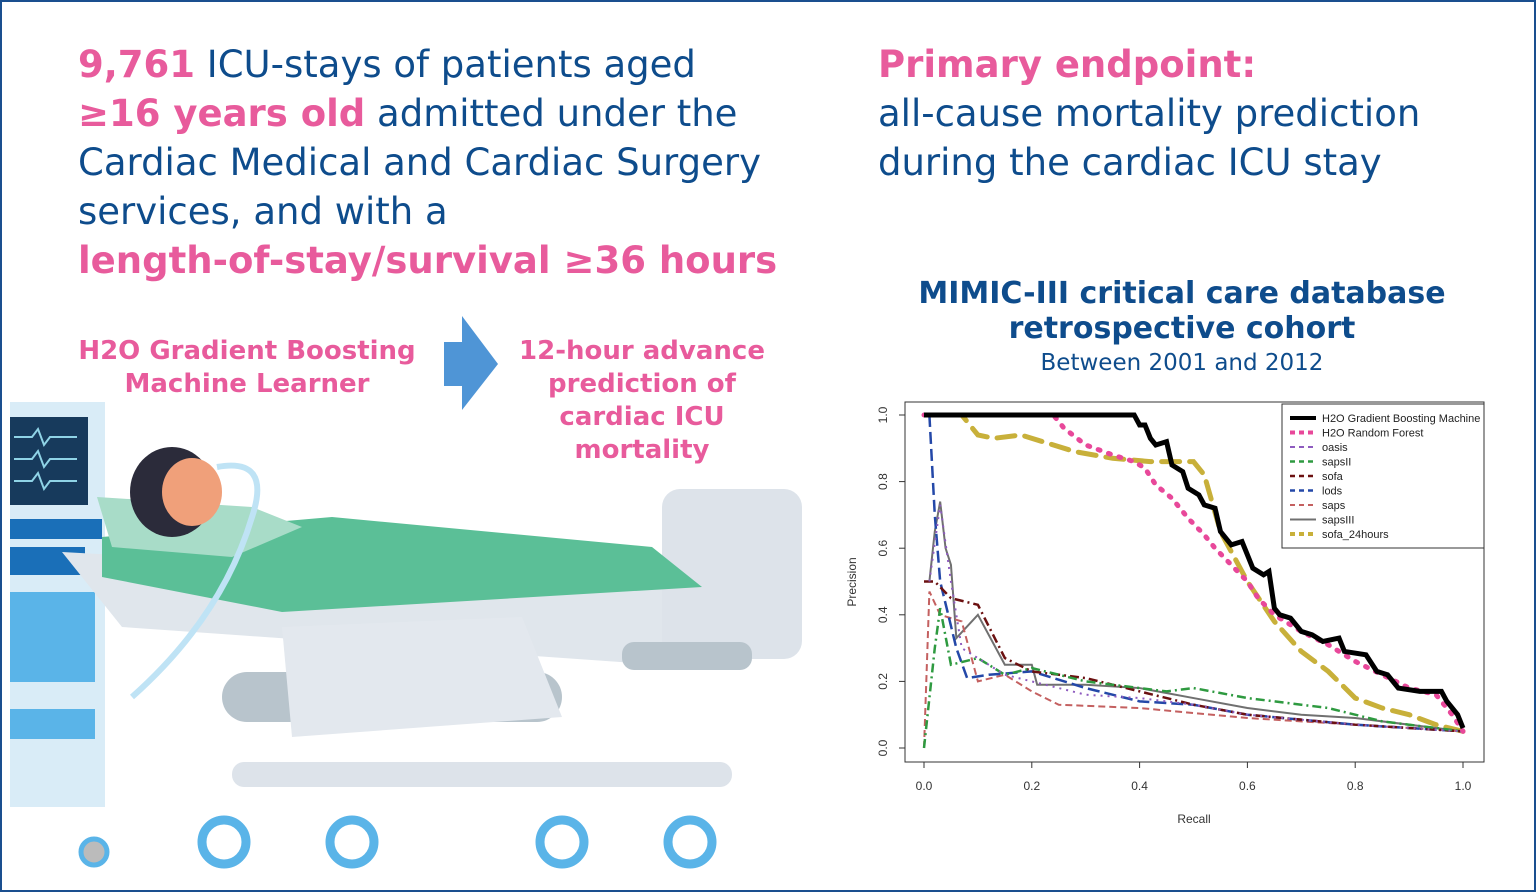 This screenshot has height=892, width=1536. Describe the element at coordinates (1332, 492) in the screenshot. I see `legend-label: lods` at that location.